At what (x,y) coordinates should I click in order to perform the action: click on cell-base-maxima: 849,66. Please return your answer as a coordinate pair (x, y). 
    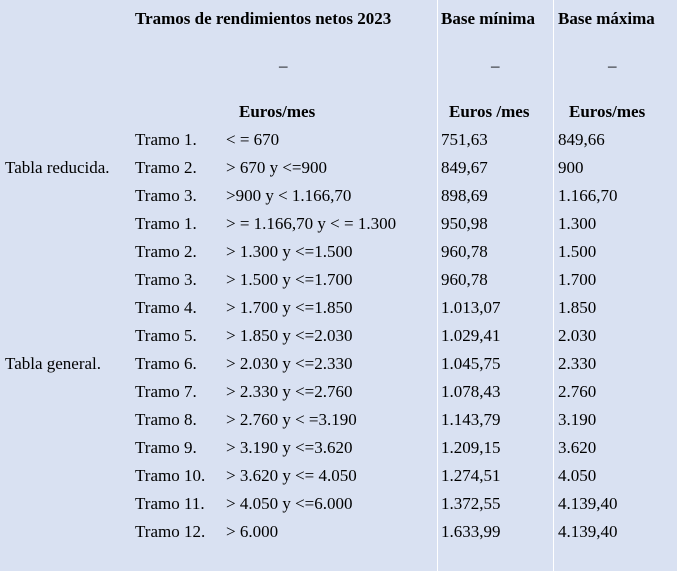
    Looking at the image, I should click on (581, 139).